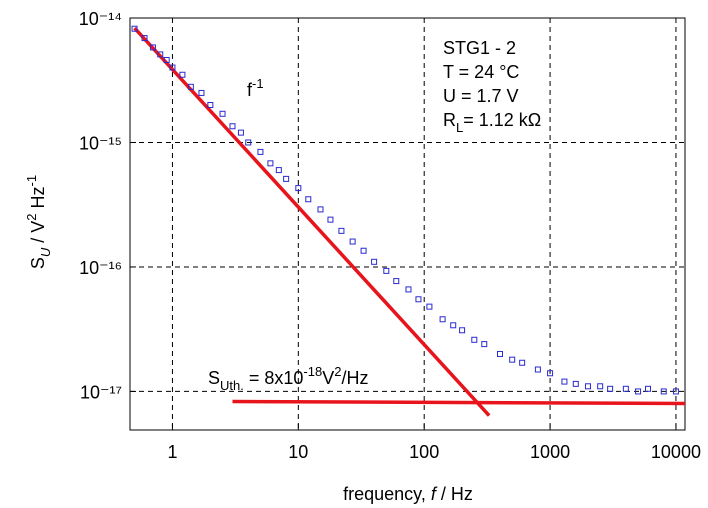 This screenshot has width=708, height=508. I want to click on annotation: STG1 - 2, so click(479, 48).